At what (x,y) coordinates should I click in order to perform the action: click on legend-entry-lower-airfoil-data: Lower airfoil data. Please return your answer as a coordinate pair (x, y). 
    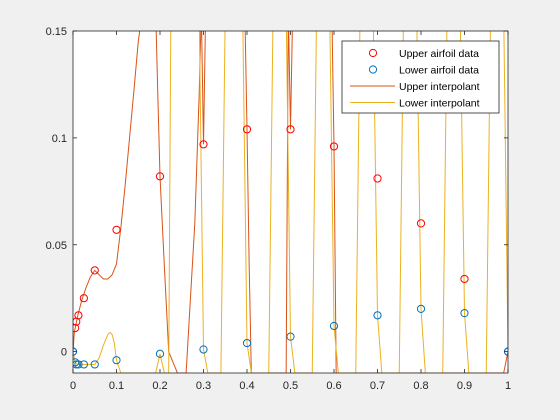
    Looking at the image, I should click on (423, 71).